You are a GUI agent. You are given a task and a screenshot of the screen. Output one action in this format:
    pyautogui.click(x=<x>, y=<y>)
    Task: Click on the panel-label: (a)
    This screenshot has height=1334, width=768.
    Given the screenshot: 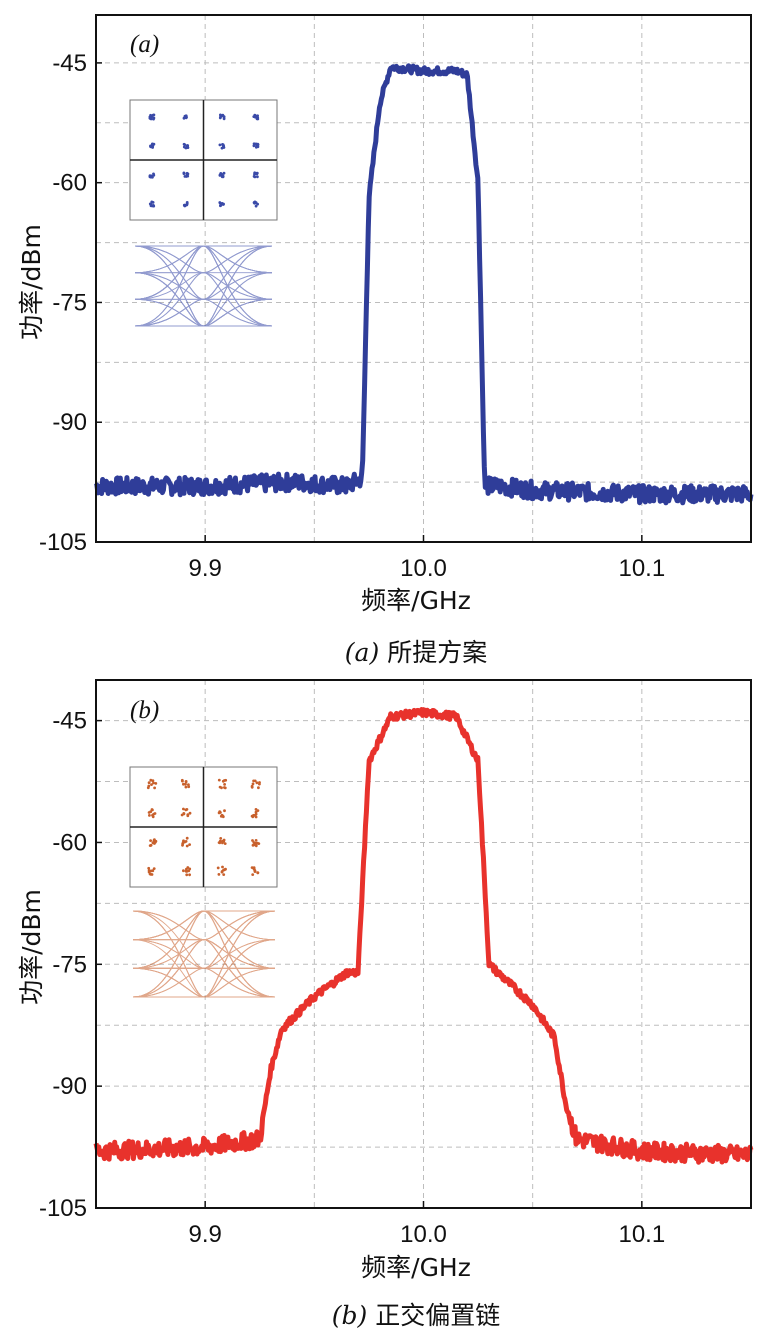 What is the action you would take?
    pyautogui.click(x=144, y=44)
    